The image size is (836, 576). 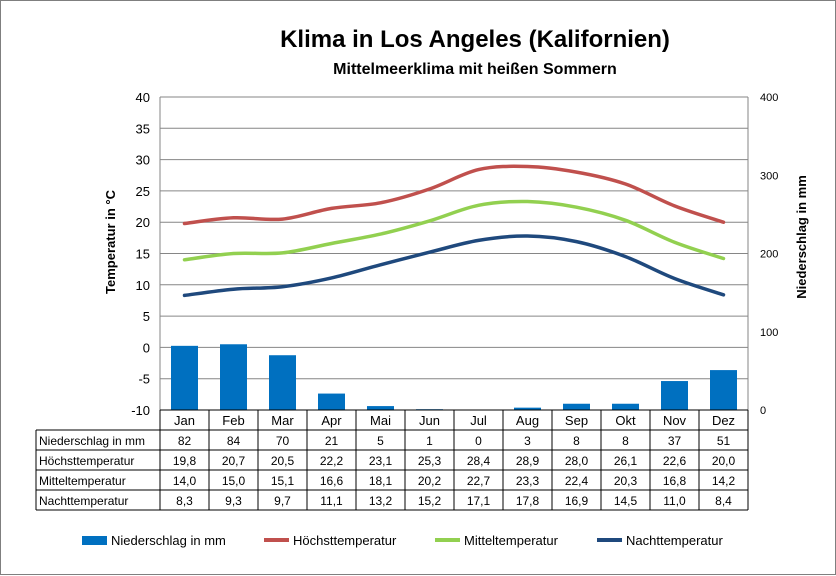 I want to click on x-tick-label: Jun, so click(x=429, y=420).